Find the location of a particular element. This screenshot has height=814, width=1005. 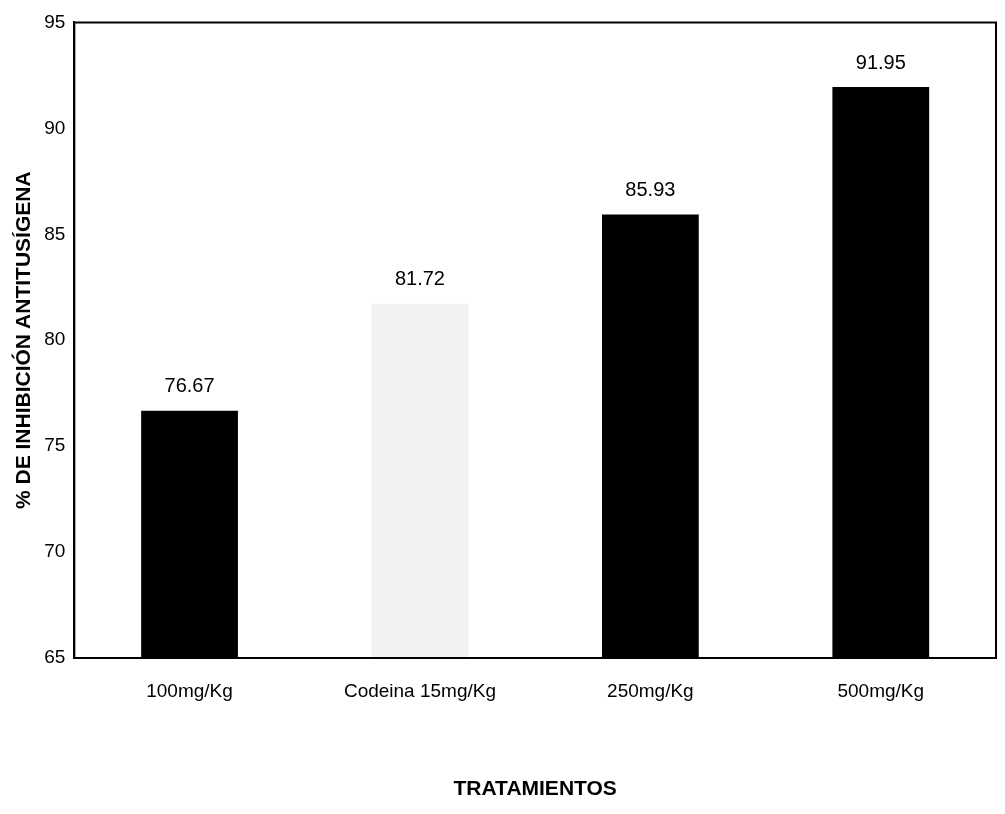

y-tick-label: 85 is located at coordinates (55, 233).